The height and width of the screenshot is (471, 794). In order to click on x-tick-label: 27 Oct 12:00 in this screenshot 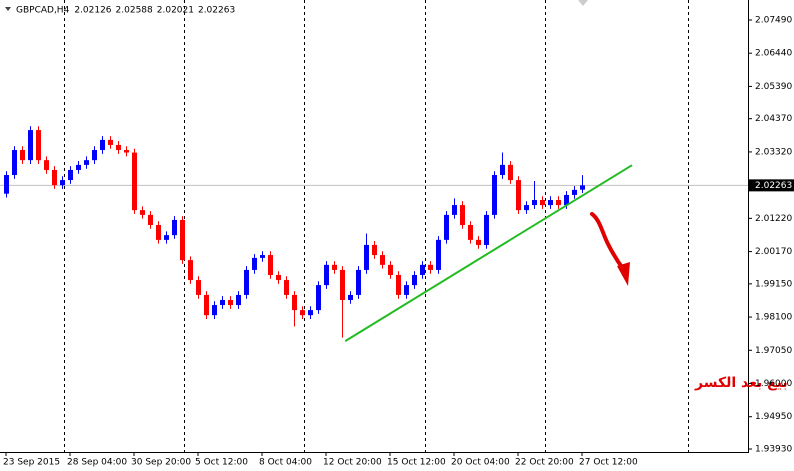, I will do `click(608, 463)`.